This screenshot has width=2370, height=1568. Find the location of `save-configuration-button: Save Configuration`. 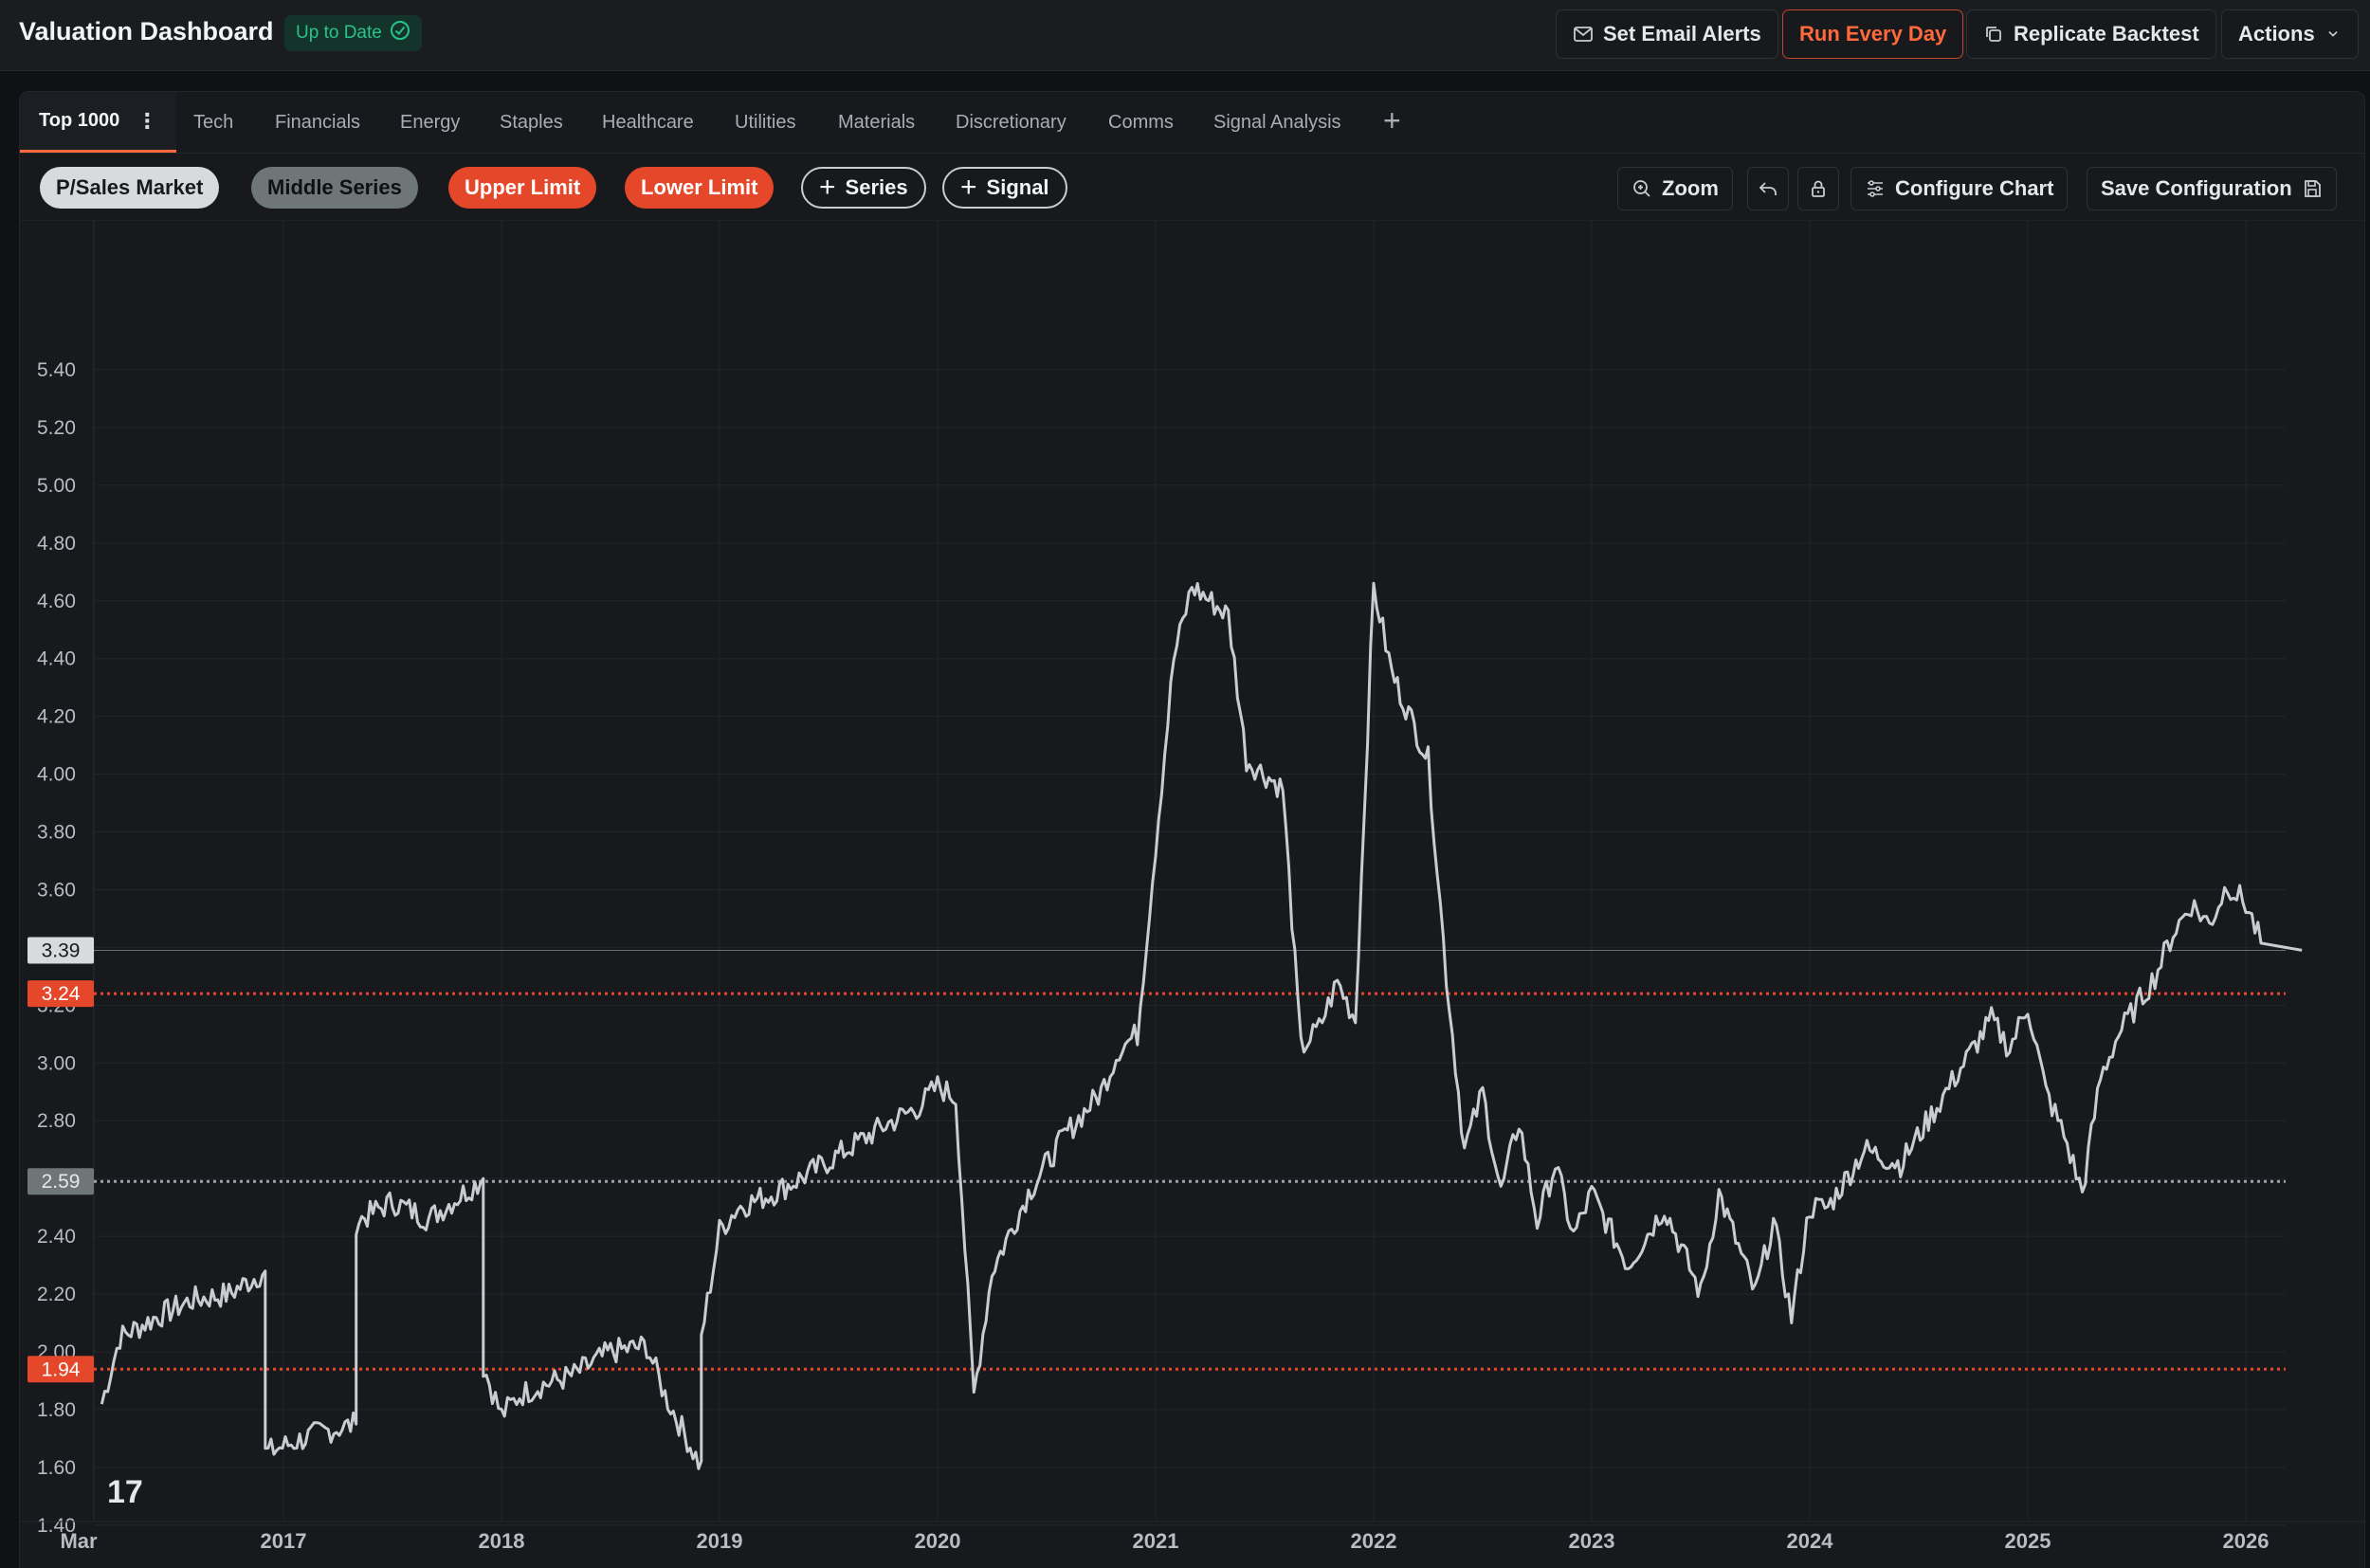

save-configuration-button: Save Configuration is located at coordinates (2212, 188).